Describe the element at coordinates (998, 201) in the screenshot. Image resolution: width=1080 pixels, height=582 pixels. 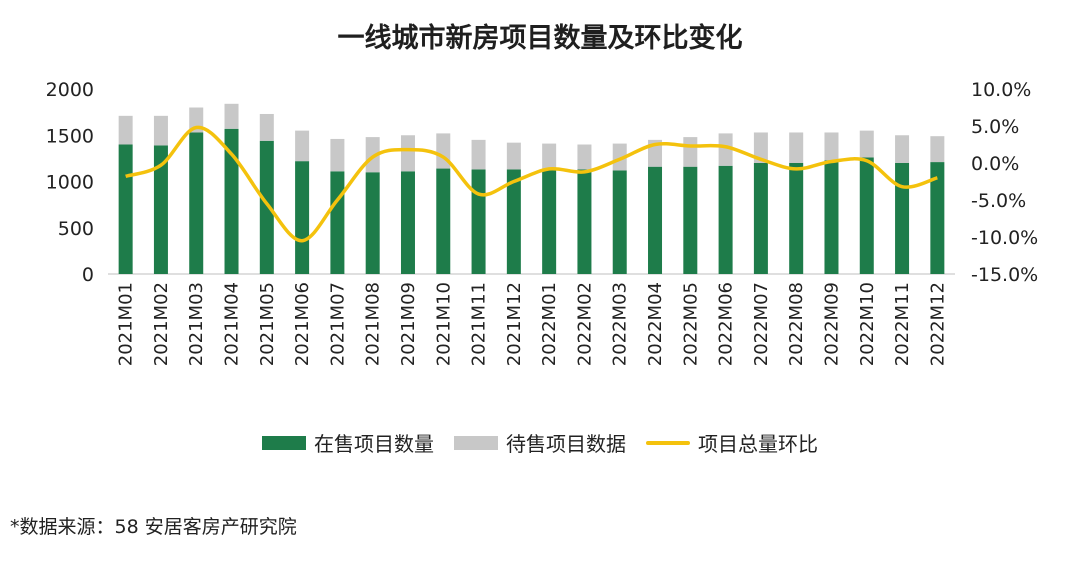
I see `right-tick-label: -5.0%` at that location.